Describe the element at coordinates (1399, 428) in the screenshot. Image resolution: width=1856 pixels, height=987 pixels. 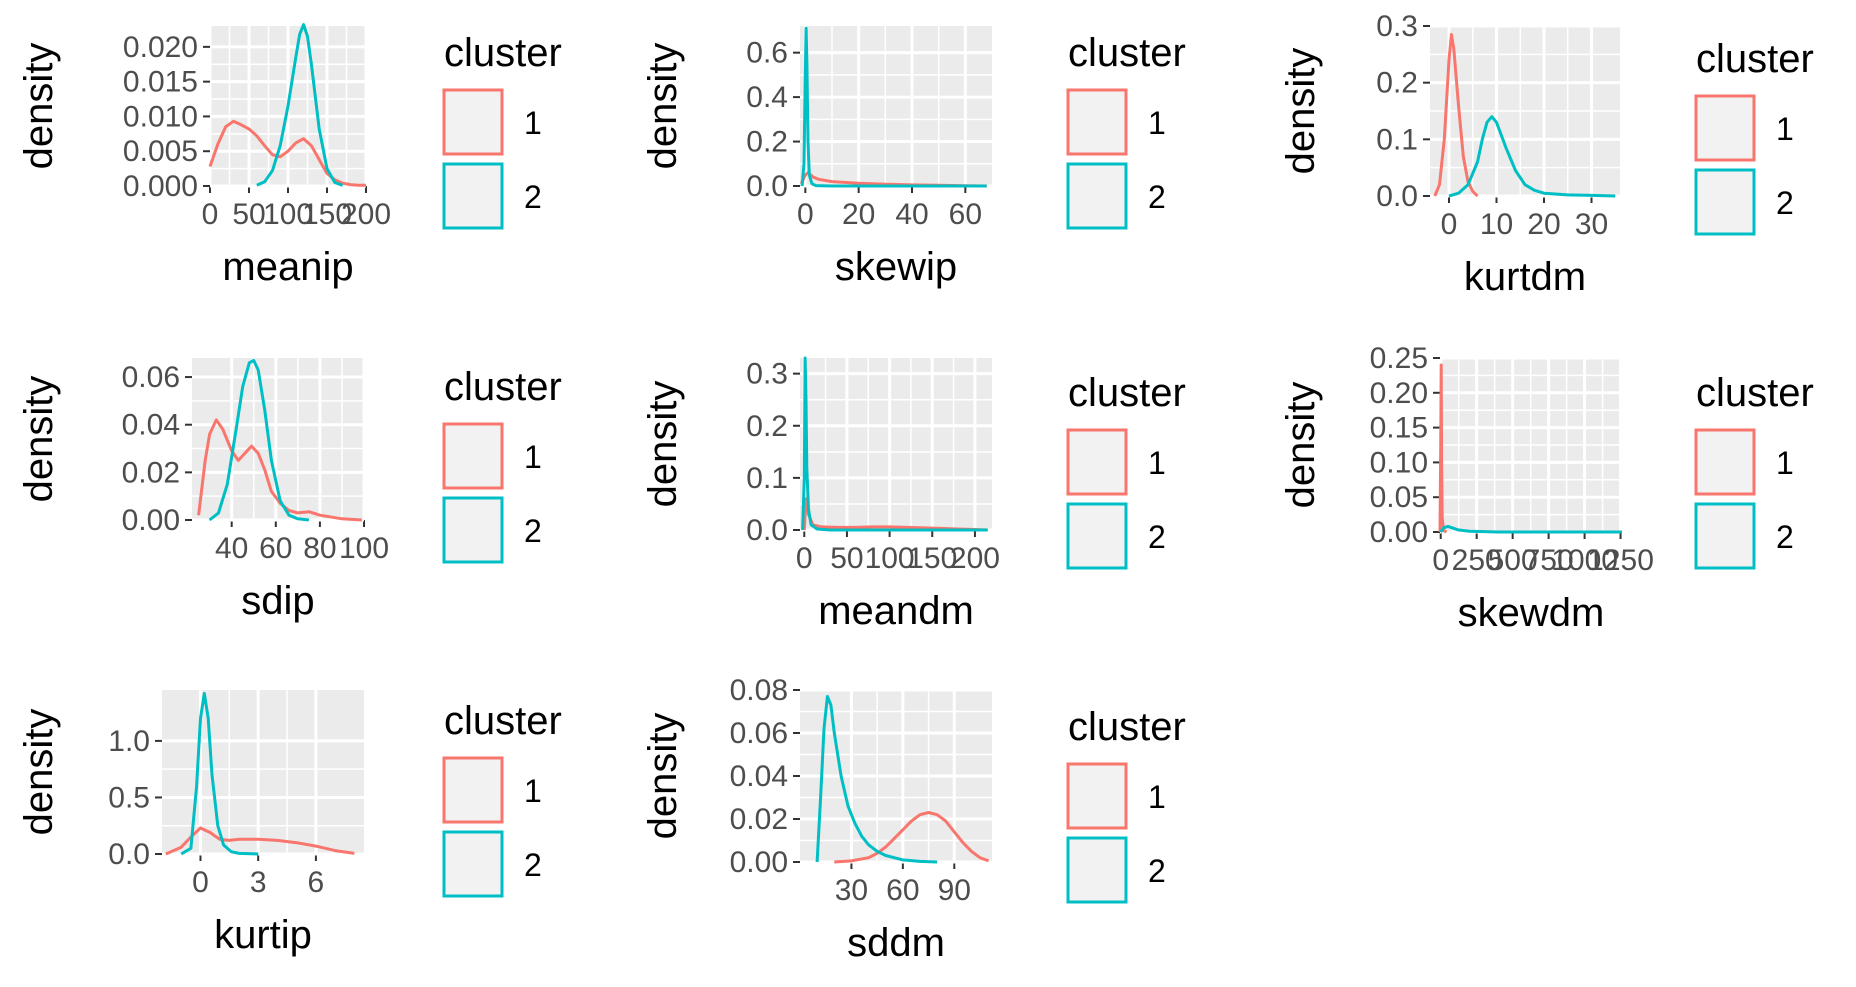
I see `y-tick-label: 0.15` at that location.